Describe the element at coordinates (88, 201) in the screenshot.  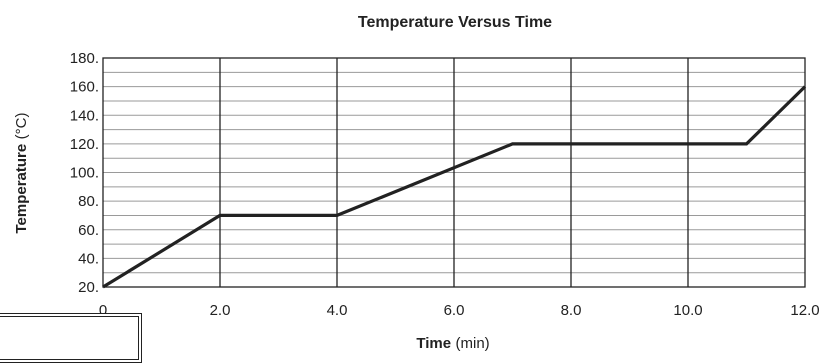
I see `y-tick-label: 80.` at that location.